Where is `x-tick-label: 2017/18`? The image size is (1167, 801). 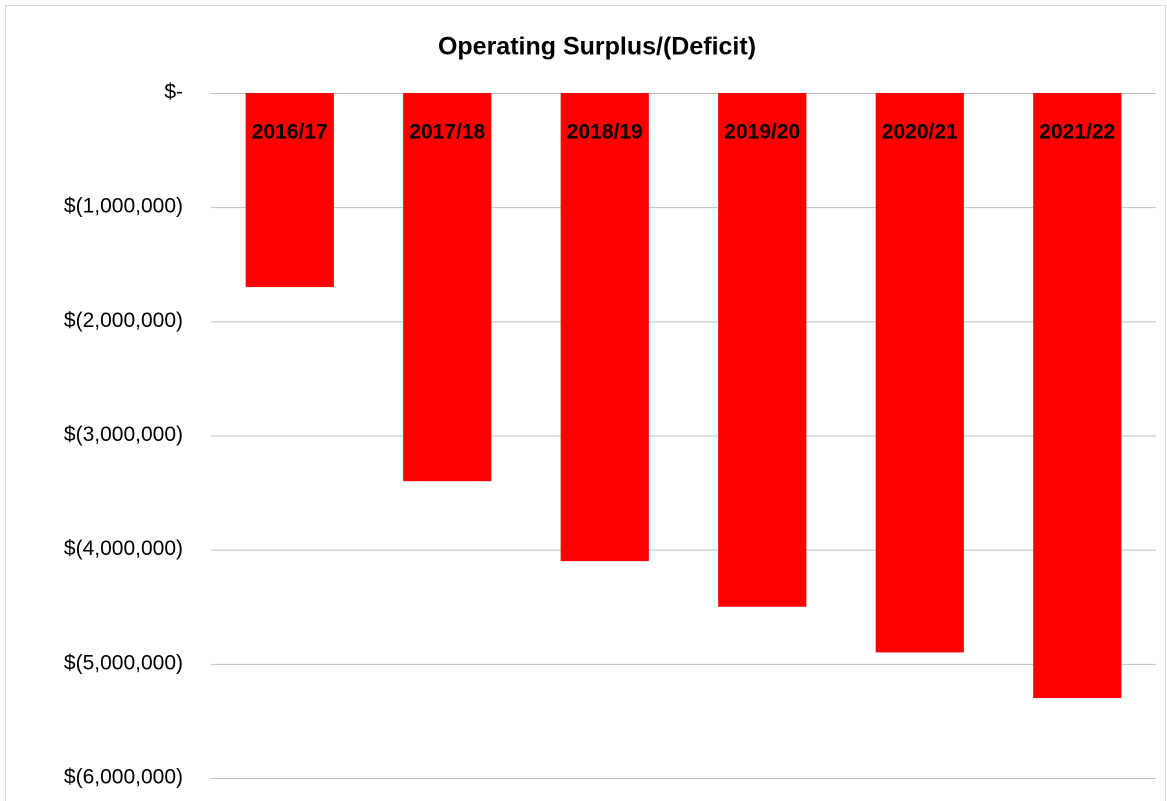
x-tick-label: 2017/18 is located at coordinates (447, 132).